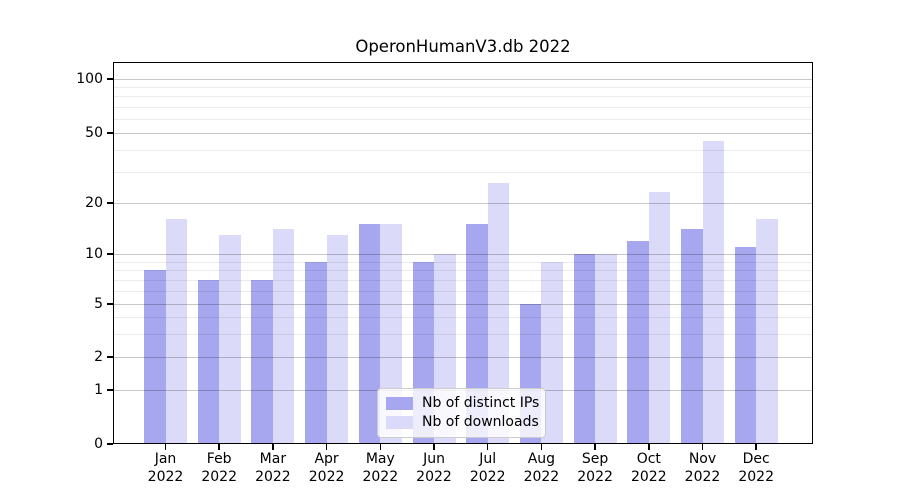  Describe the element at coordinates (498, 312) in the screenshot. I see `bar-downloads-jul` at that location.